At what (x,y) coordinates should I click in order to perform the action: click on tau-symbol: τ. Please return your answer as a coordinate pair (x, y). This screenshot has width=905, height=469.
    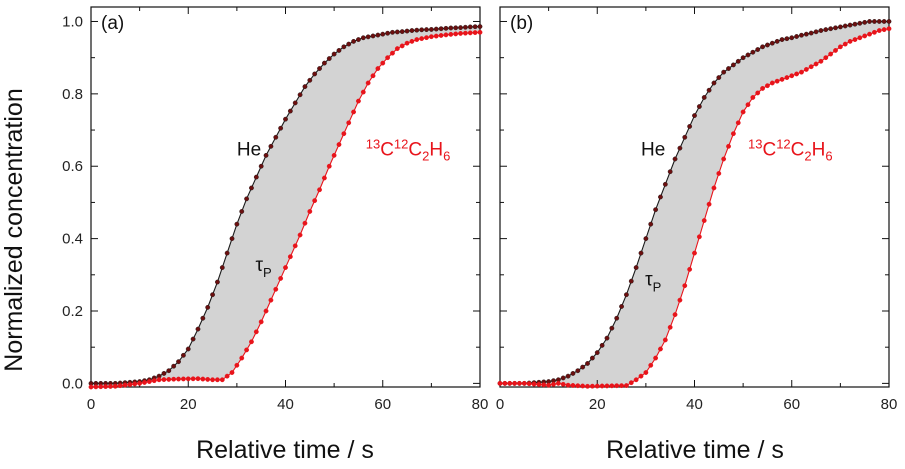
    Looking at the image, I should click on (649, 280).